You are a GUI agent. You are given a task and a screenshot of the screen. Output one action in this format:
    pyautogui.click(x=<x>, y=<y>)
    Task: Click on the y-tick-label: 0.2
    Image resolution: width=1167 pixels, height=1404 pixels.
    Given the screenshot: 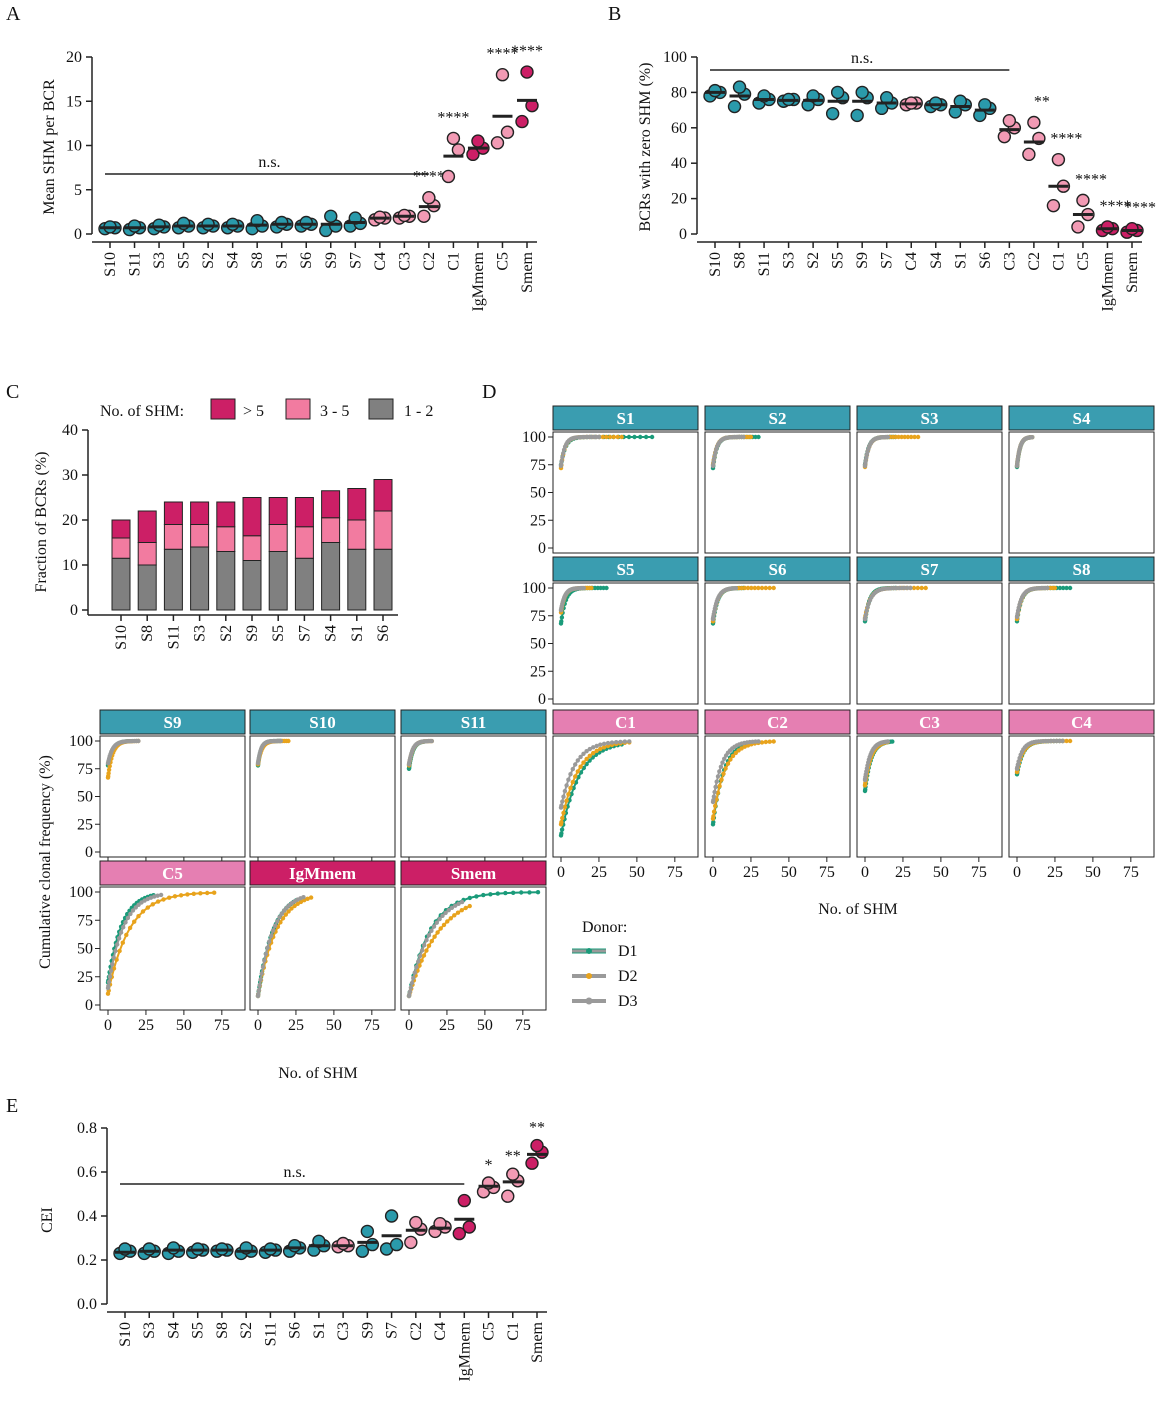 What is the action you would take?
    pyautogui.click(x=87, y=1260)
    